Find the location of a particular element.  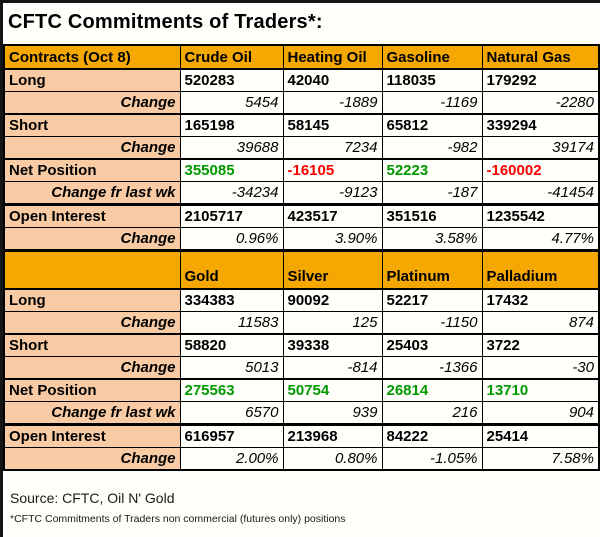

table-row: Change 11583 125 -1150 874 is located at coordinates (301, 323).